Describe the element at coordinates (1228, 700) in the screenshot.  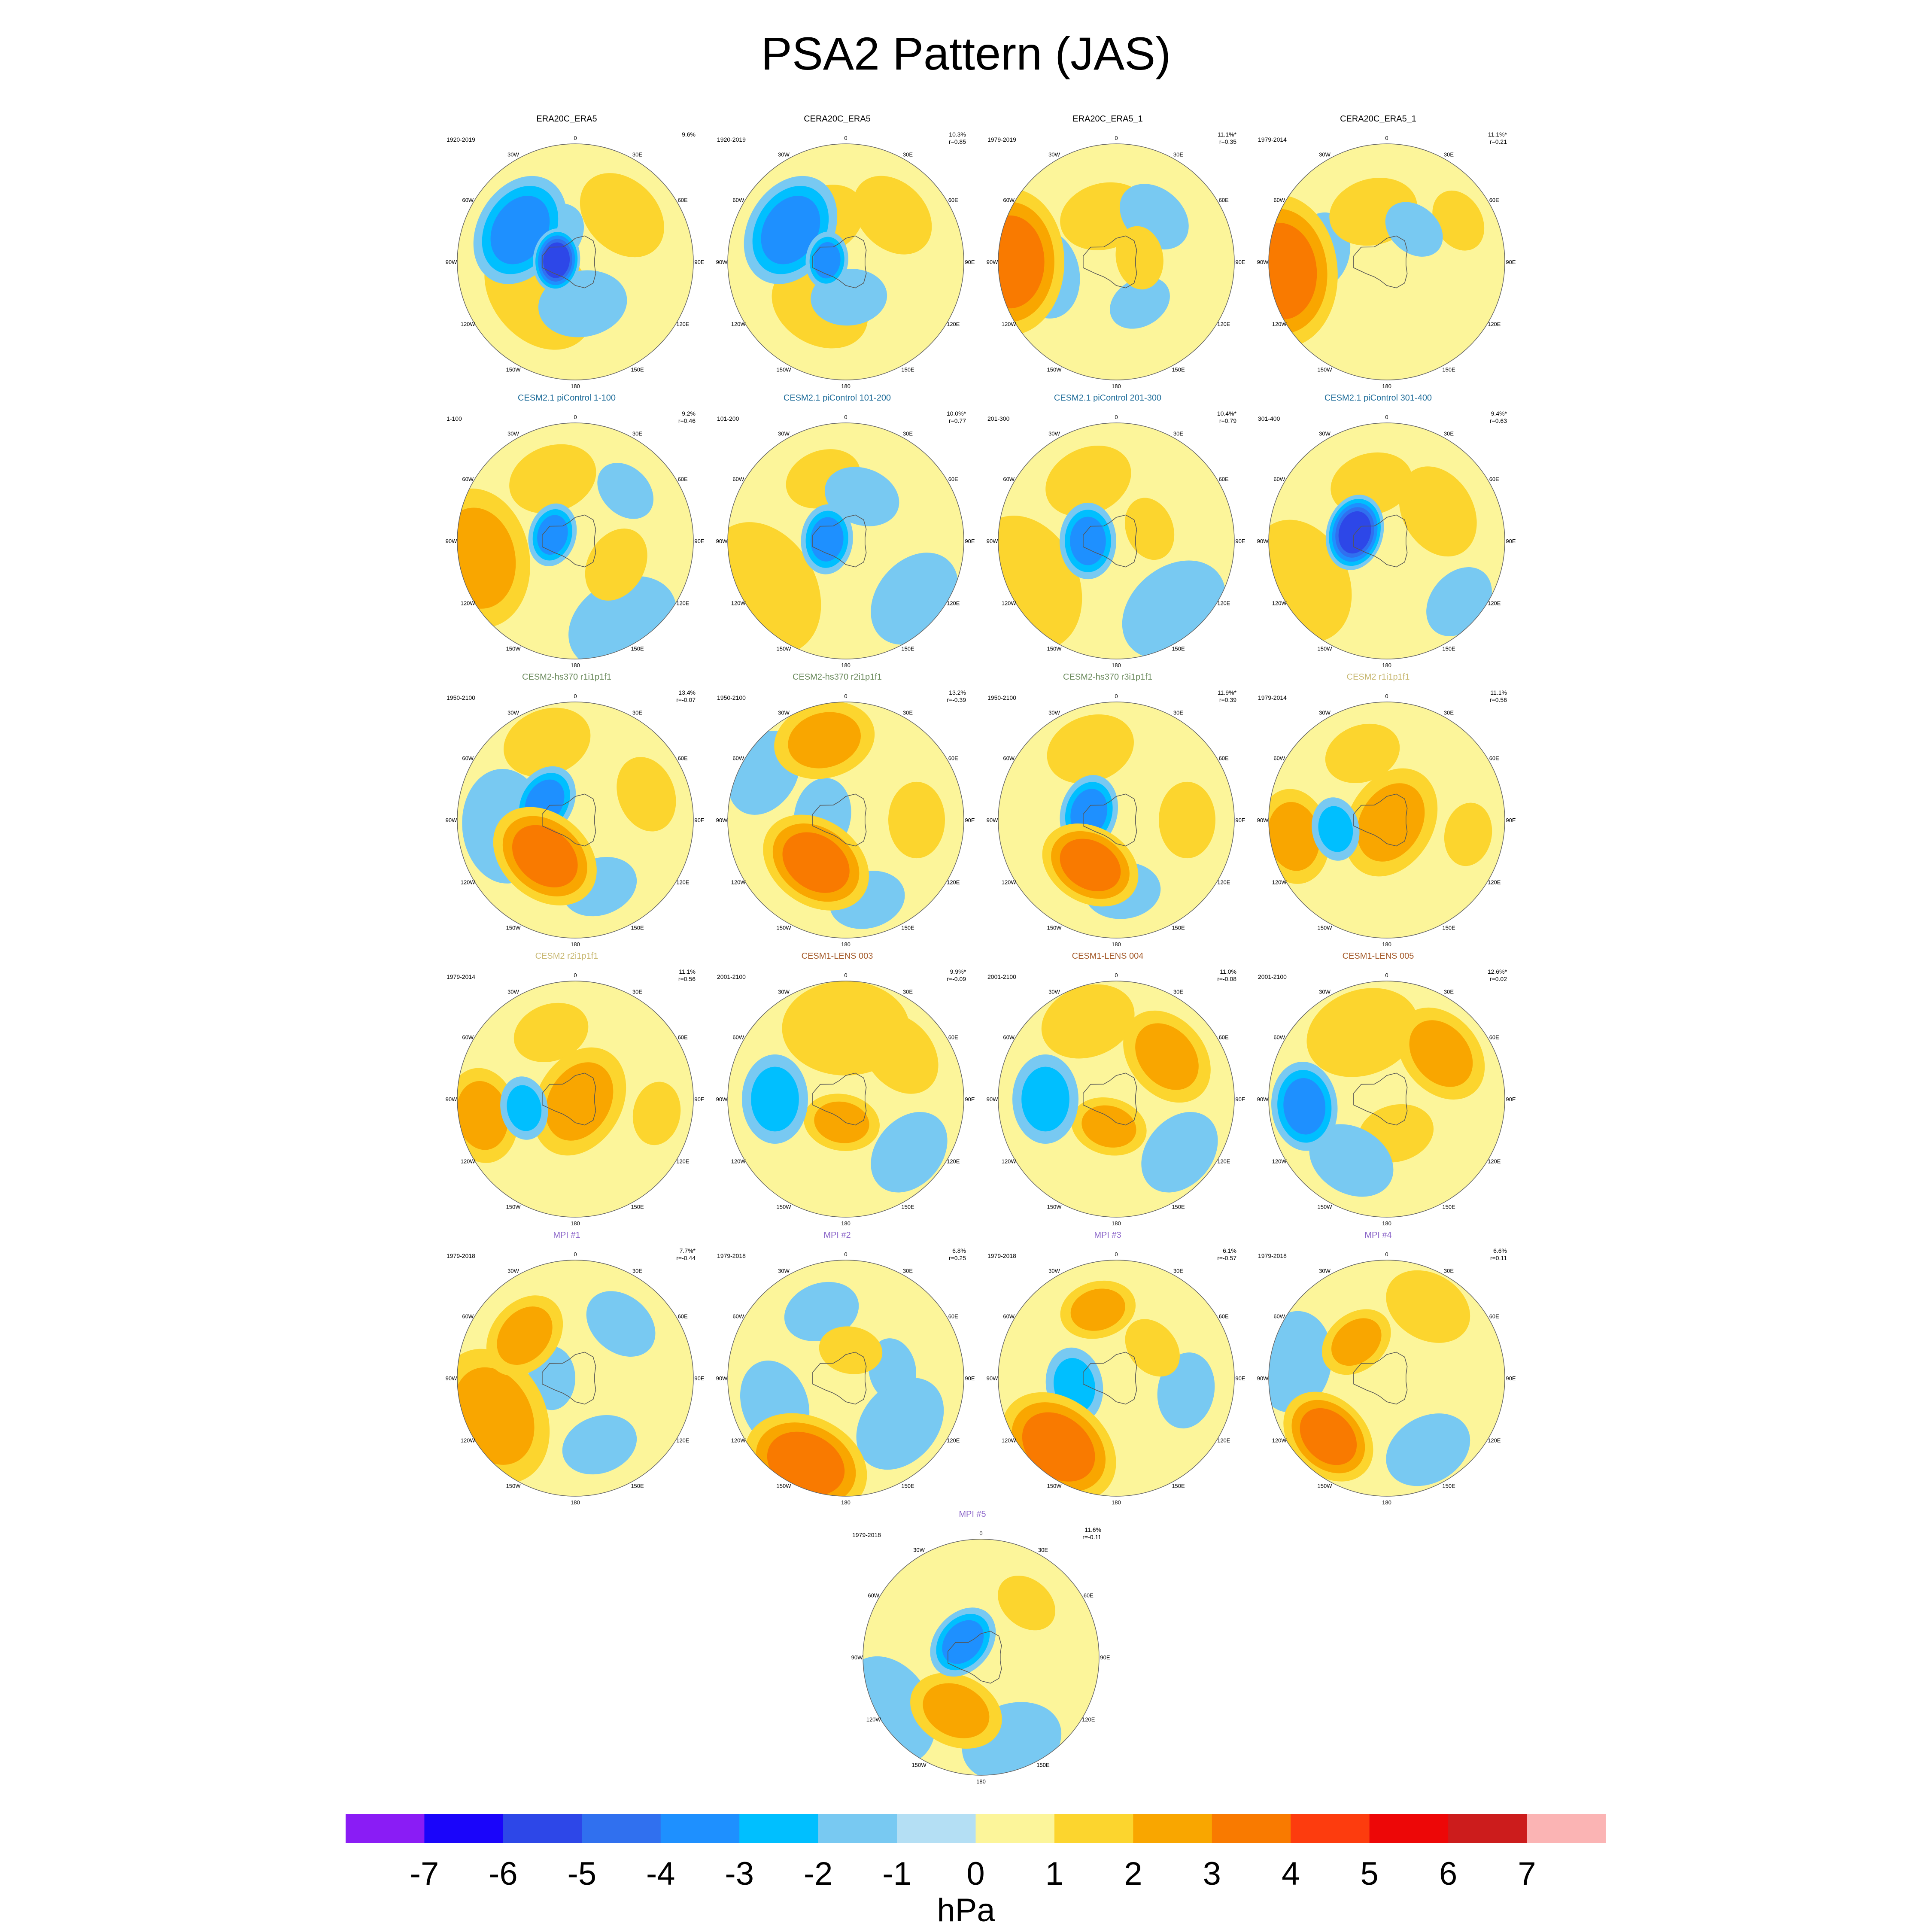
I see `panel-correlation: r=0.39` at that location.